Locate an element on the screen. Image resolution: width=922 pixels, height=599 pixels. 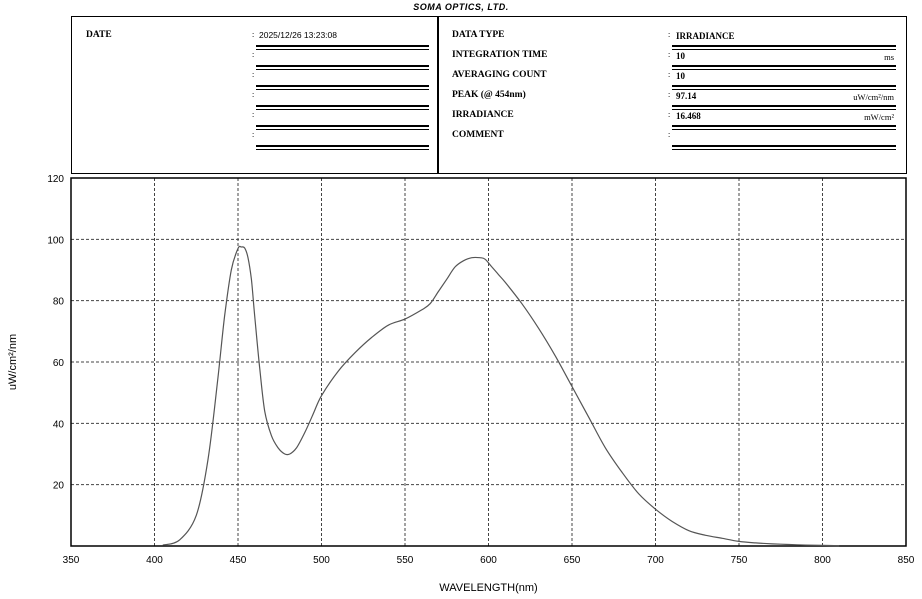
left-field-label: DATE is located at coordinates (99, 35).